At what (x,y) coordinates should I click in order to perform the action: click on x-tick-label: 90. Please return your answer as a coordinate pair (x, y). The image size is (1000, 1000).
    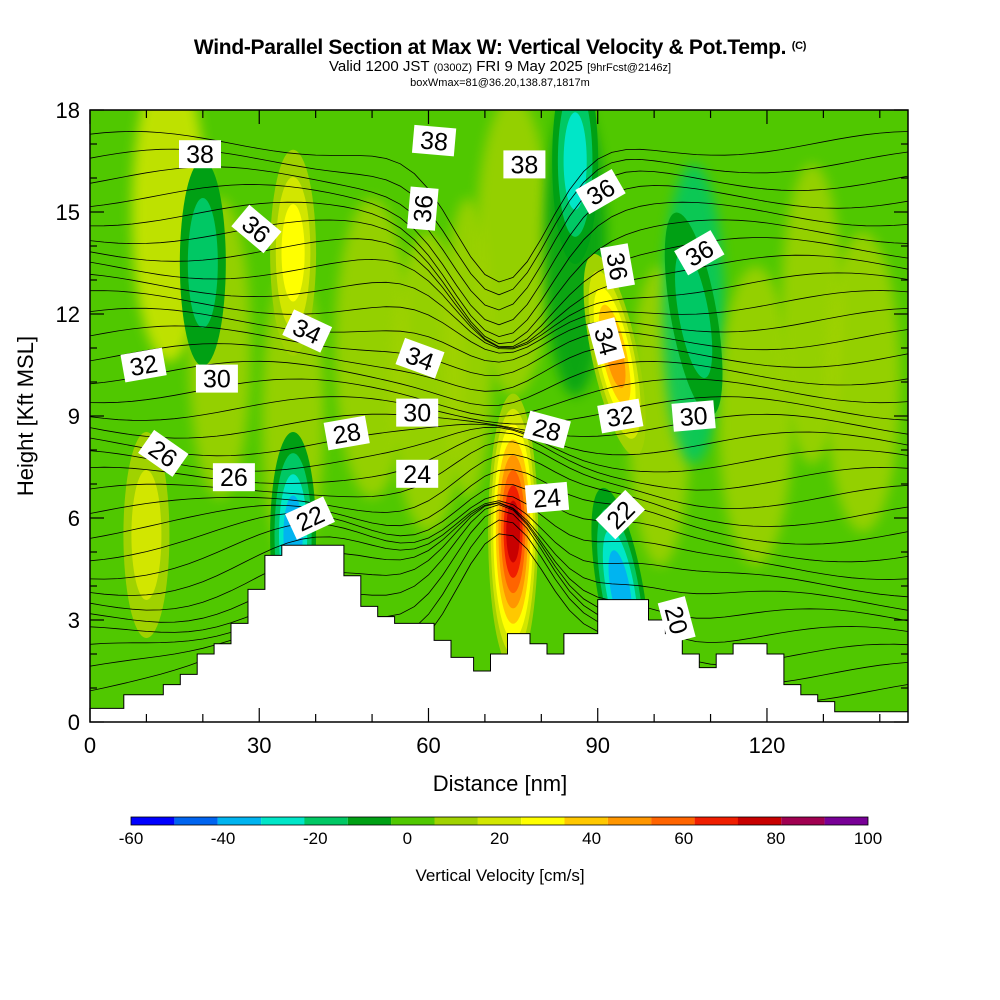
    Looking at the image, I should click on (597, 745).